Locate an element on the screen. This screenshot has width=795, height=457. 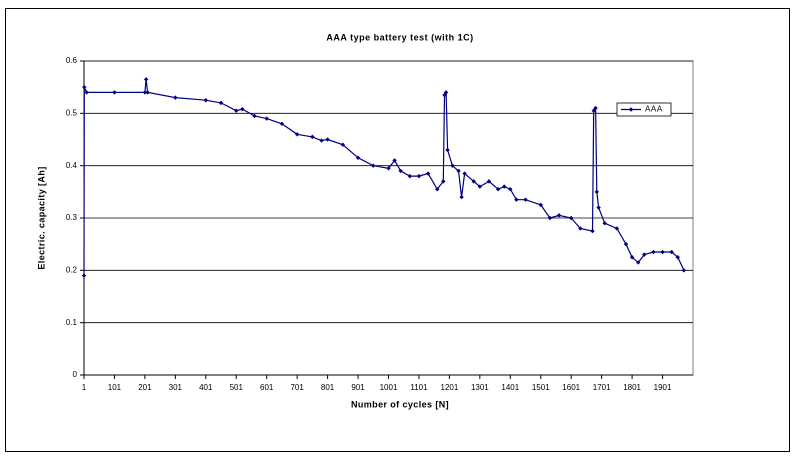
legend-box is located at coordinates (644, 109).